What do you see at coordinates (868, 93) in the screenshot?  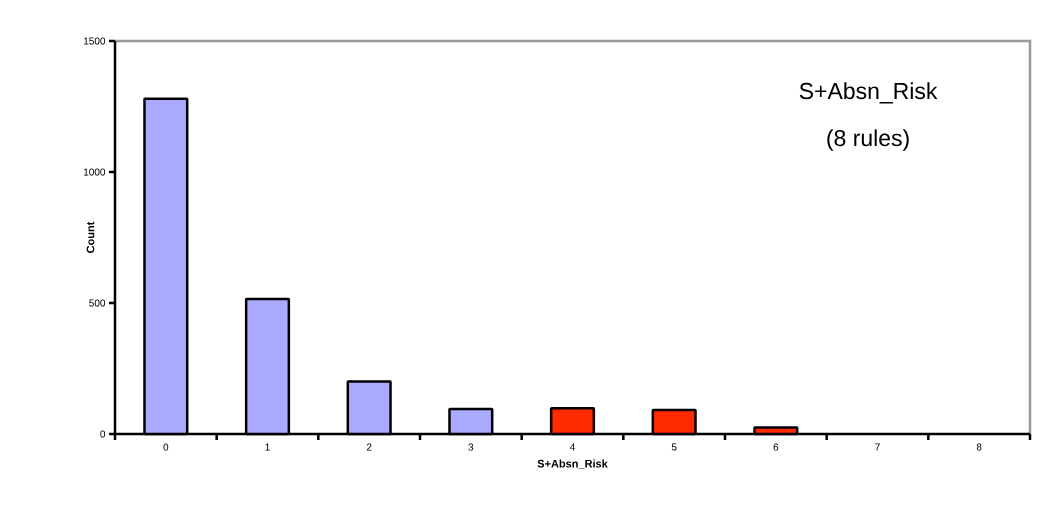 I see `text: S+Absn_Risk` at bounding box center [868, 93].